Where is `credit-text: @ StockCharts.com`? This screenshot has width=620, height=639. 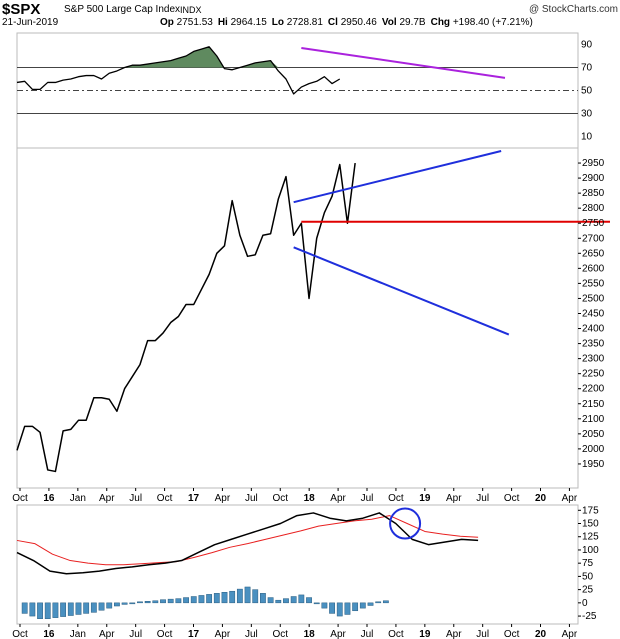
credit-text: @ StockCharts.com is located at coordinates (573, 9).